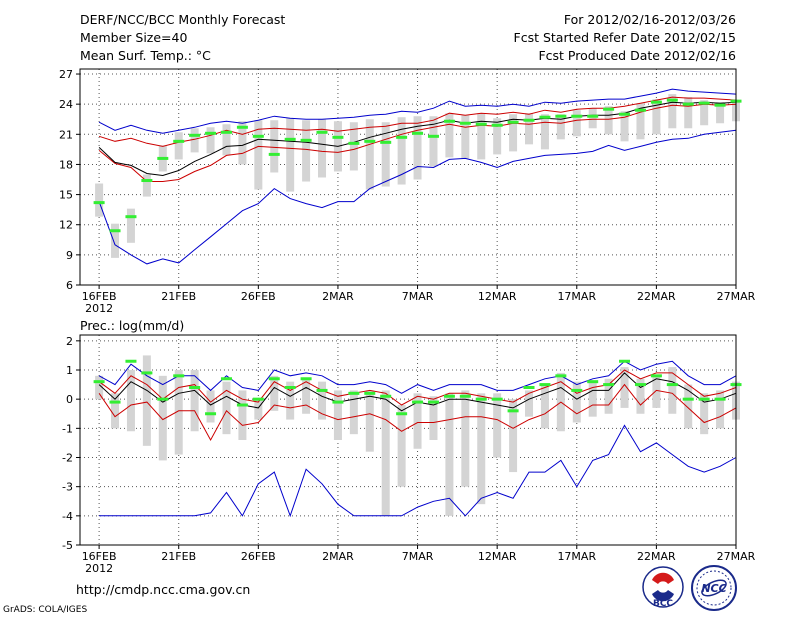  What do you see at coordinates (417, 111) in the screenshot?
I see `max-line-temp` at bounding box center [417, 111].